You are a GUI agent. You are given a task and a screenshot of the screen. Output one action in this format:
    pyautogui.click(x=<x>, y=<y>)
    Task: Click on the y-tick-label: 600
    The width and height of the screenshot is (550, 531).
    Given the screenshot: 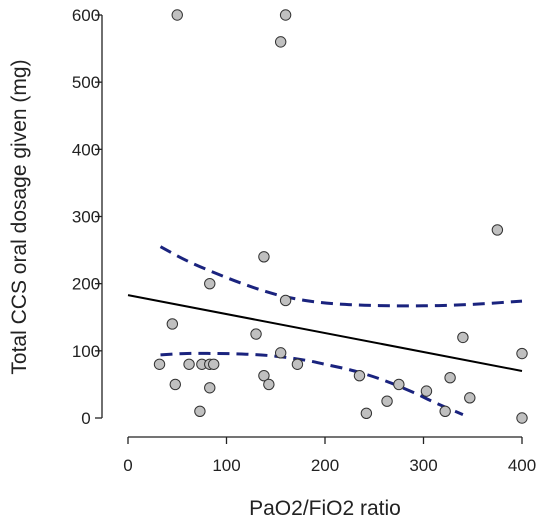 What is the action you would take?
    pyautogui.click(x=86, y=15)
    